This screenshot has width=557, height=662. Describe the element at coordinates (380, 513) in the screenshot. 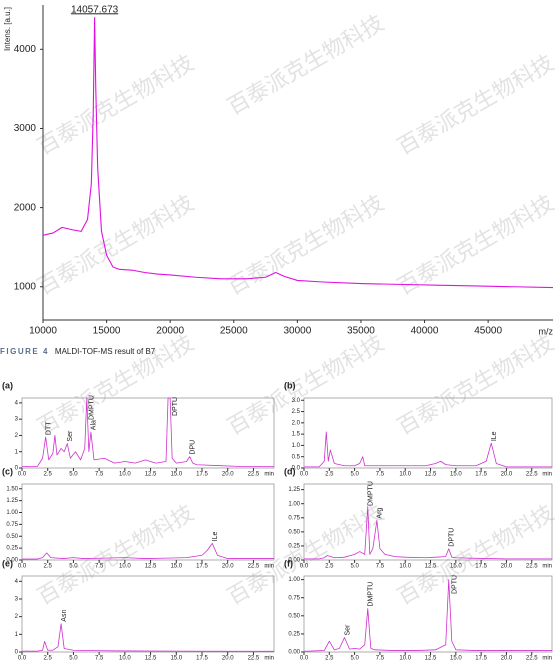

I see `peak-label: Arg` at that location.